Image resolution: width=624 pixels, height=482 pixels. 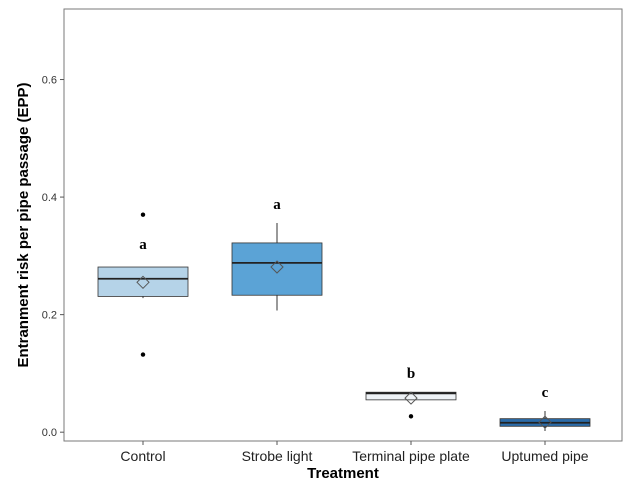 I want to click on x-axis-title: Treatment, so click(x=343, y=473).